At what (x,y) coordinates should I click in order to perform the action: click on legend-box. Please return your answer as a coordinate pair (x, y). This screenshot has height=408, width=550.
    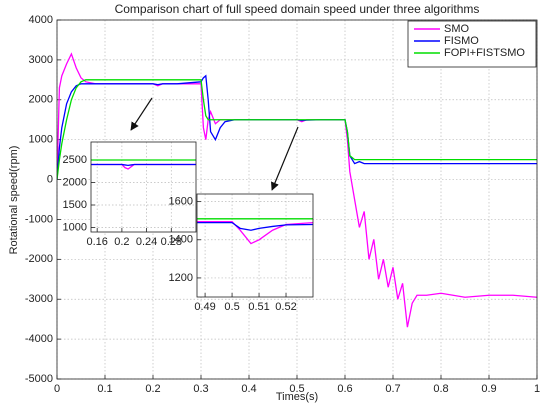
    Looking at the image, I should click on (472, 44).